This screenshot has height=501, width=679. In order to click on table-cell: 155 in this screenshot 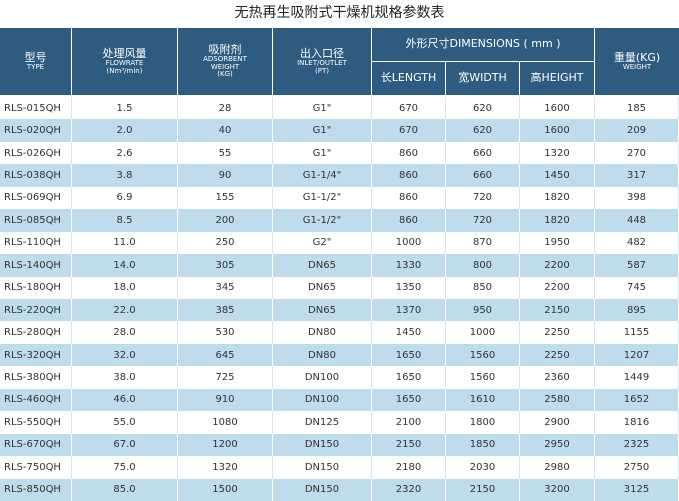, I will do `click(225, 198)`.